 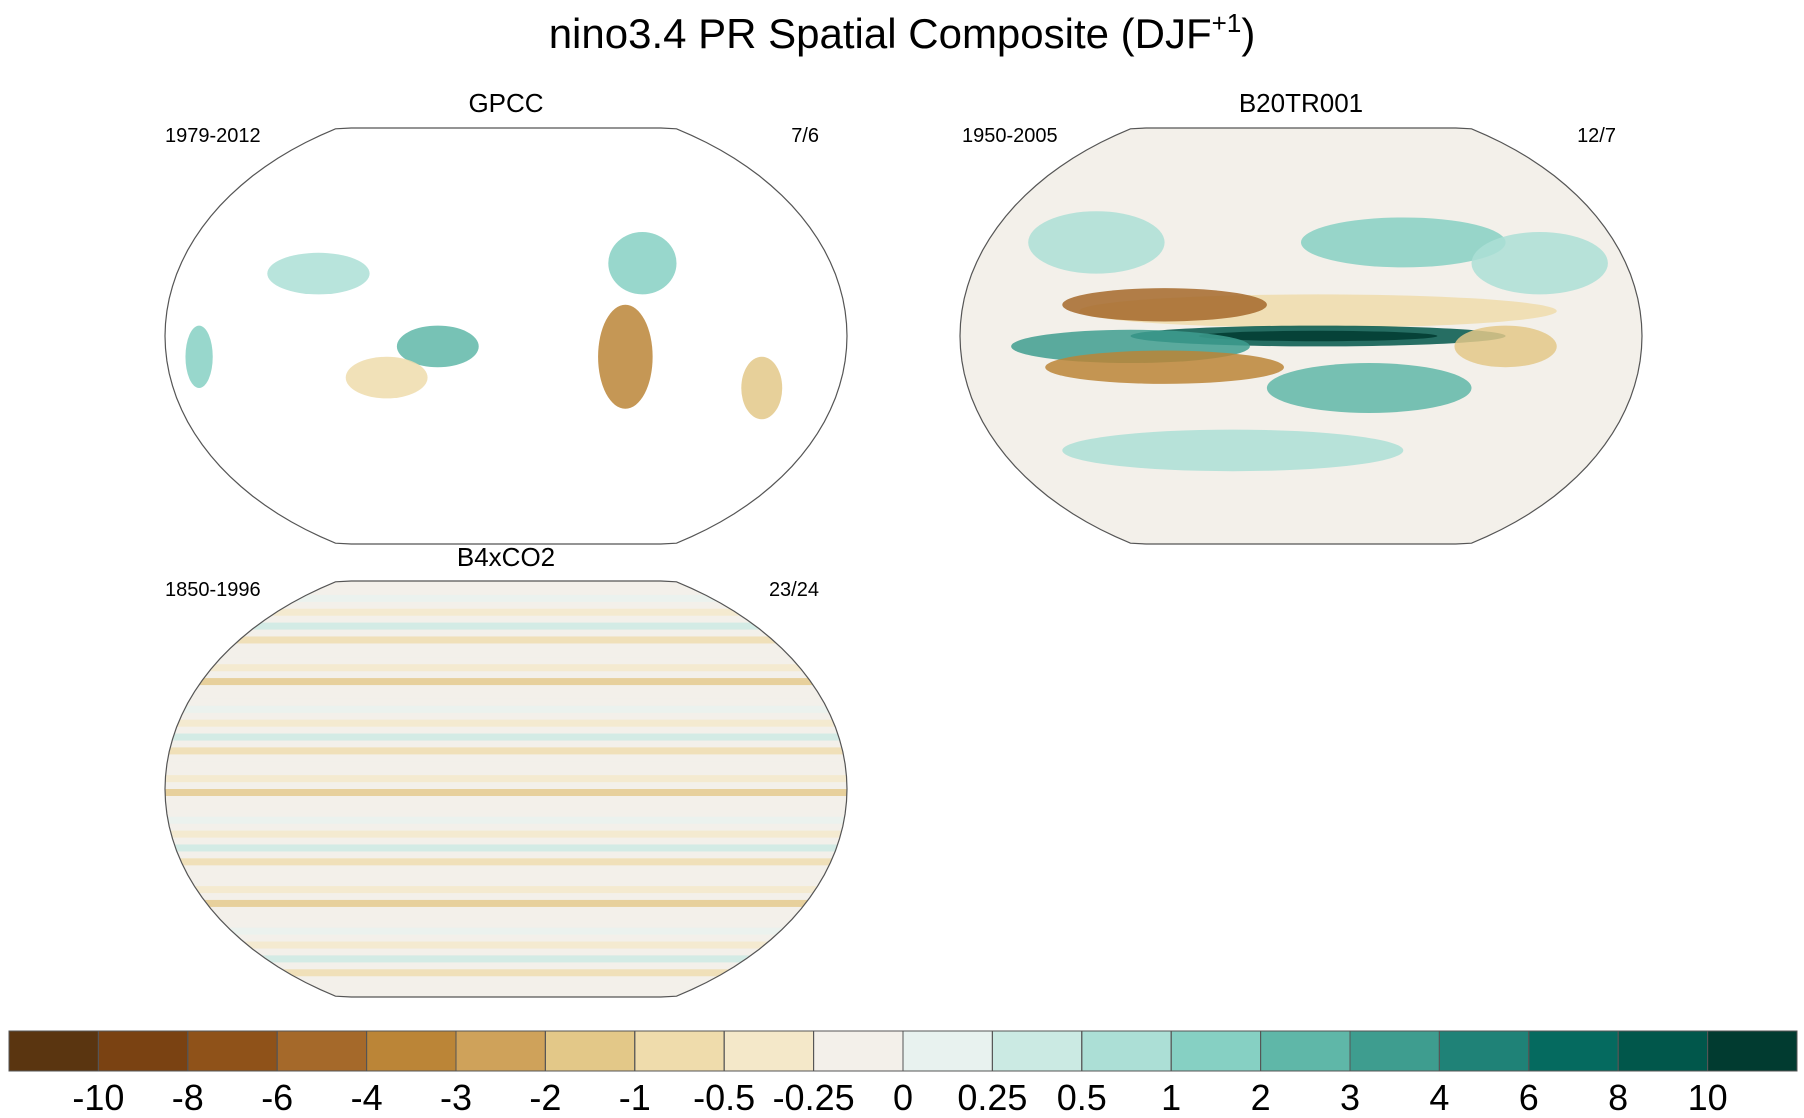 What do you see at coordinates (805, 136) in the screenshot?
I see `panel-count: 7/6` at bounding box center [805, 136].